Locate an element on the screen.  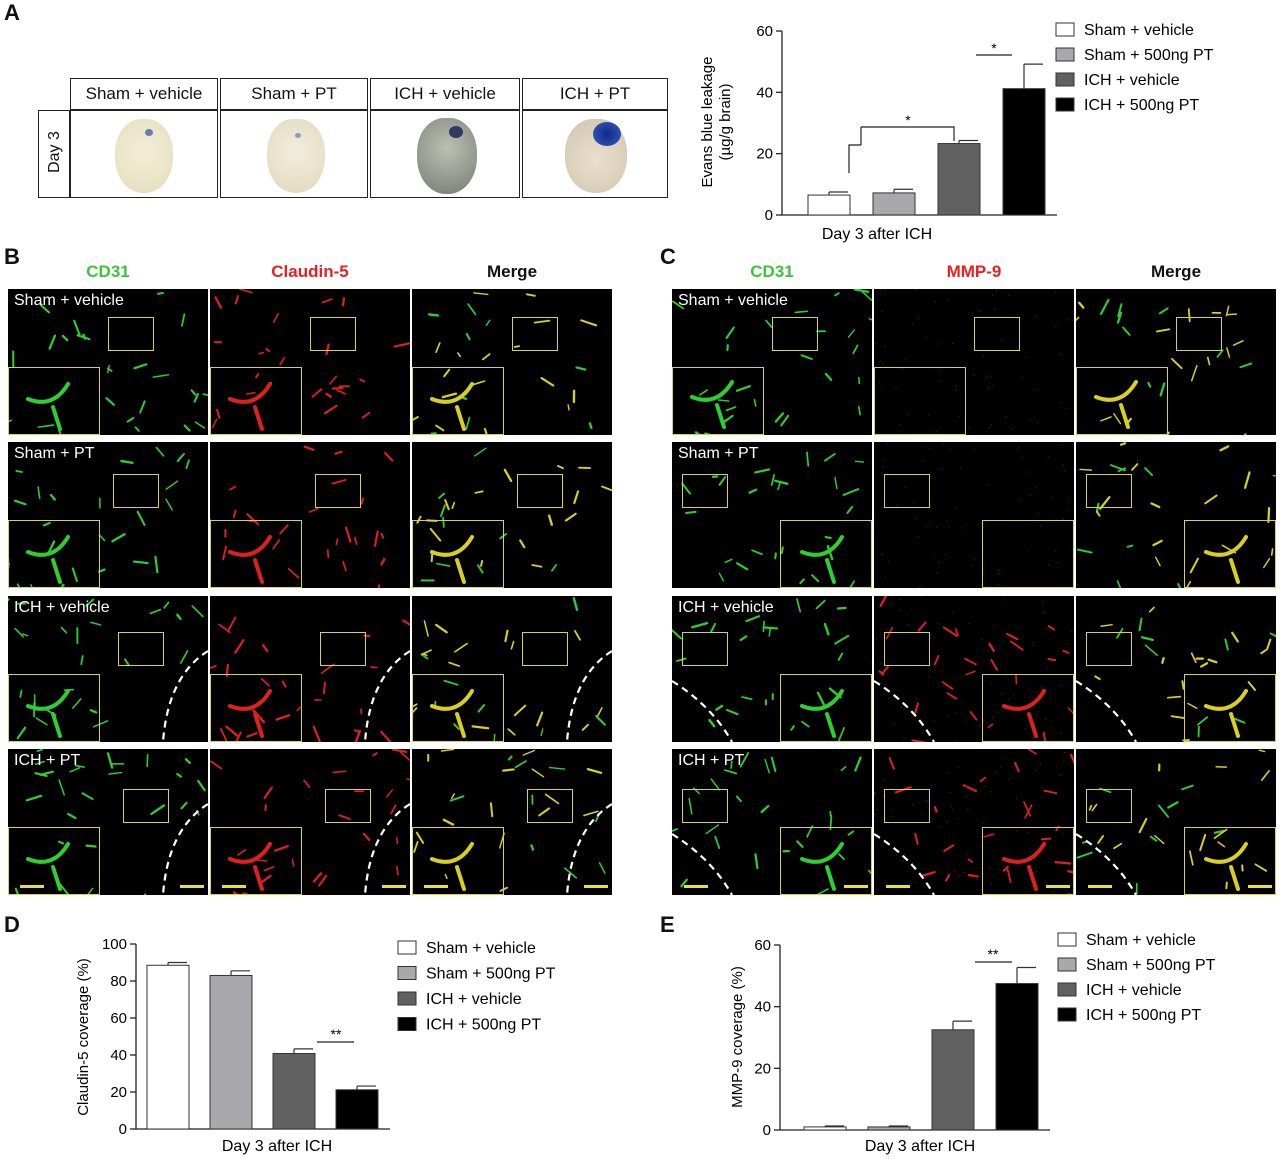
brain-image-sham-vehicle is located at coordinates (144, 156).